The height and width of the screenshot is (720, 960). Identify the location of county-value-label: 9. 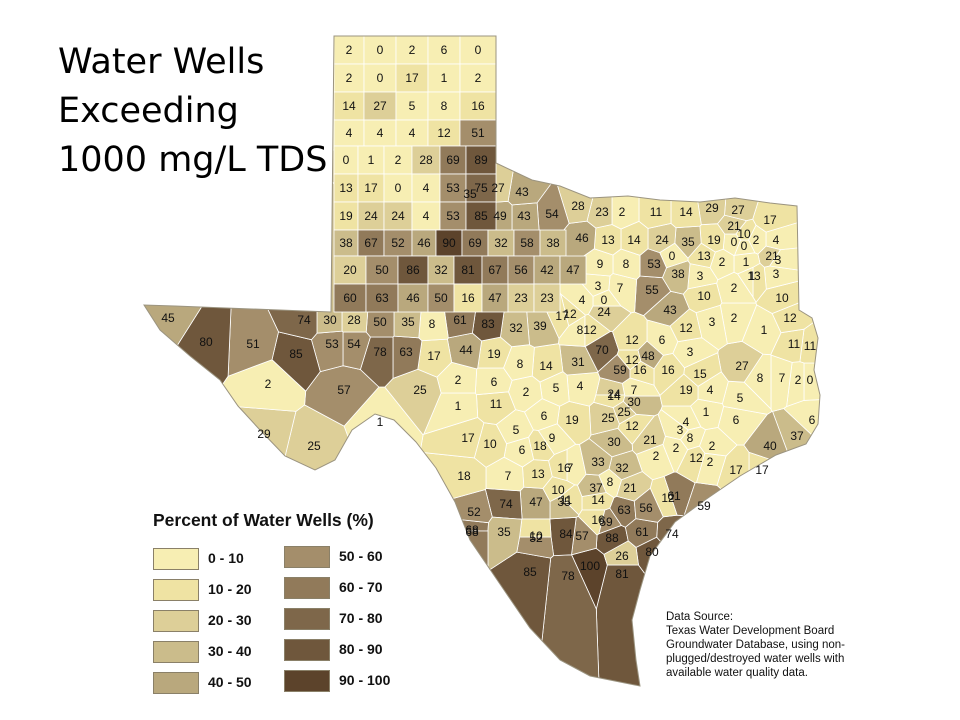
(600, 264).